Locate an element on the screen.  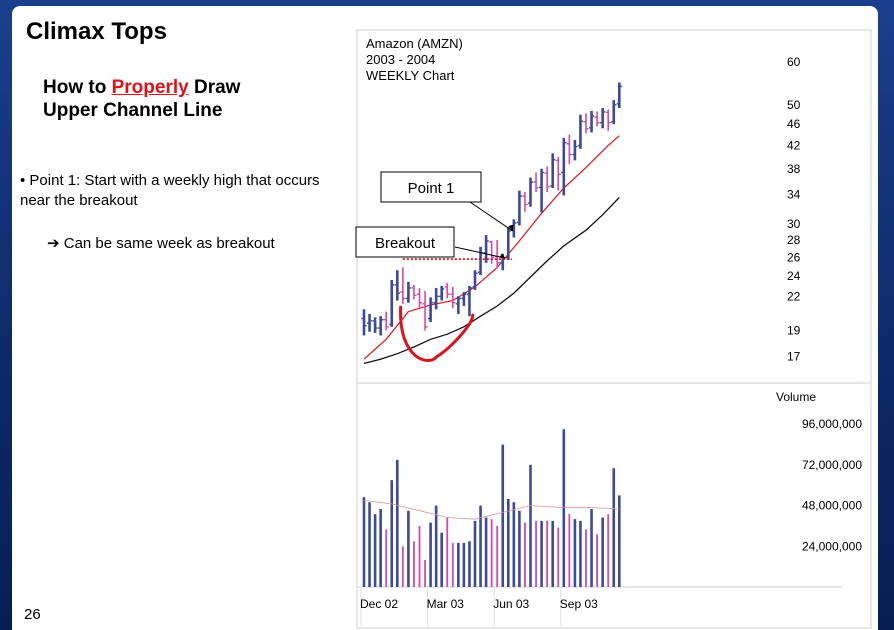
volume-average-line is located at coordinates (491, 510).